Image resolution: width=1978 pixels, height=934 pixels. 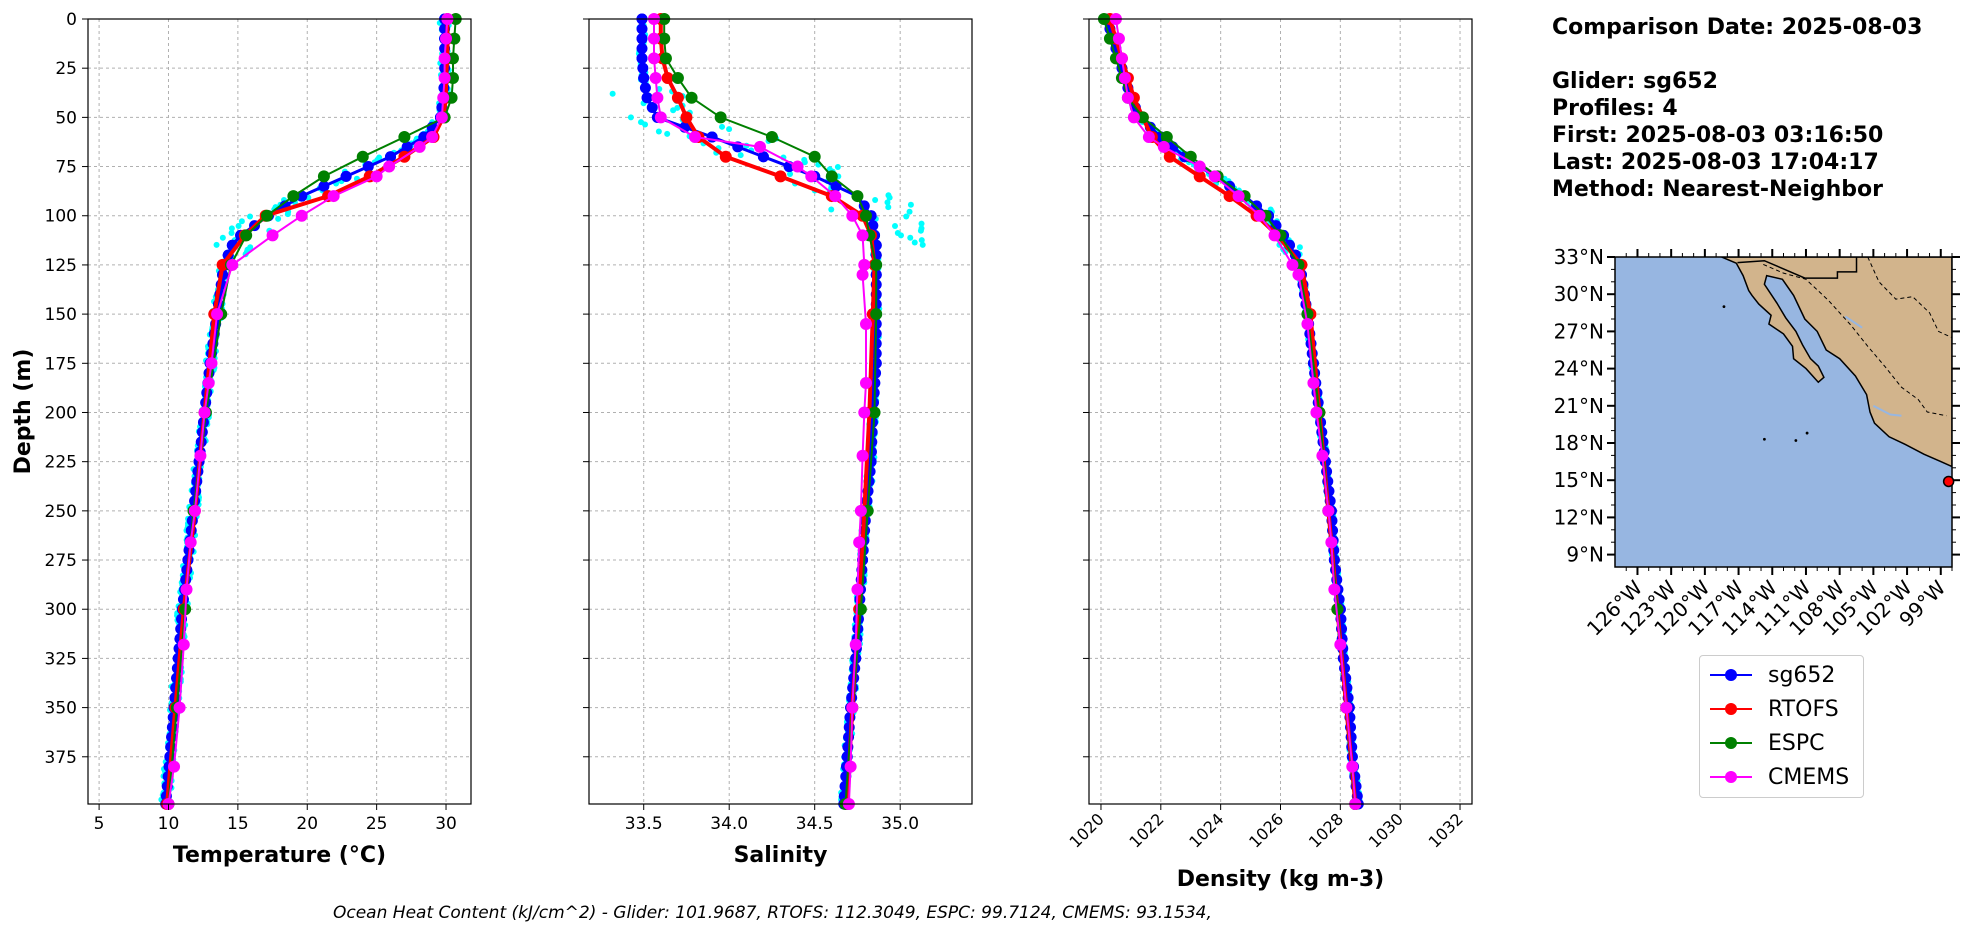 I want to click on y-tick-label: 200, so click(x=61, y=413).